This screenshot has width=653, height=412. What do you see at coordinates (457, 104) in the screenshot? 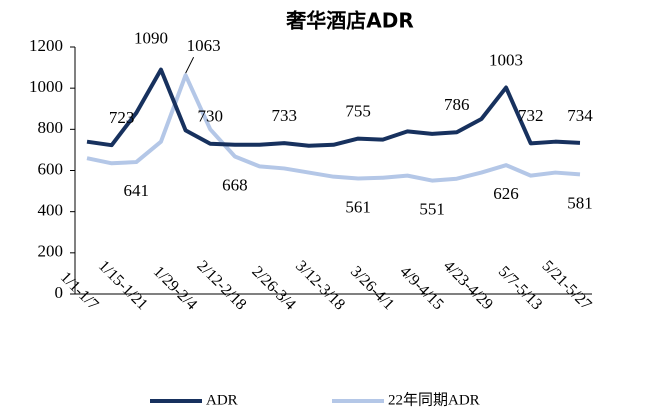
I see `data-label: 786` at bounding box center [457, 104].